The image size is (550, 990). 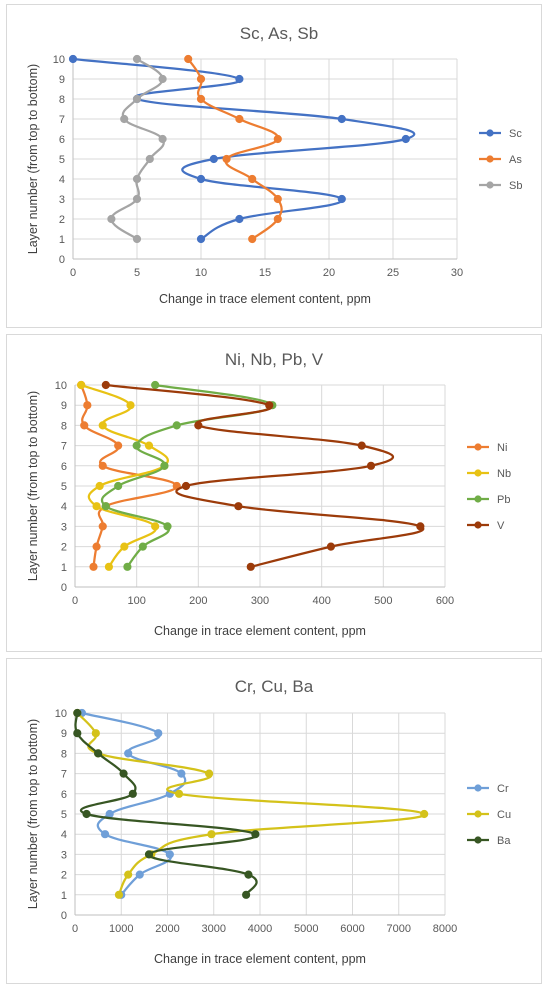 What do you see at coordinates (321, 601) in the screenshot?
I see `x-tick-label: 400` at bounding box center [321, 601].